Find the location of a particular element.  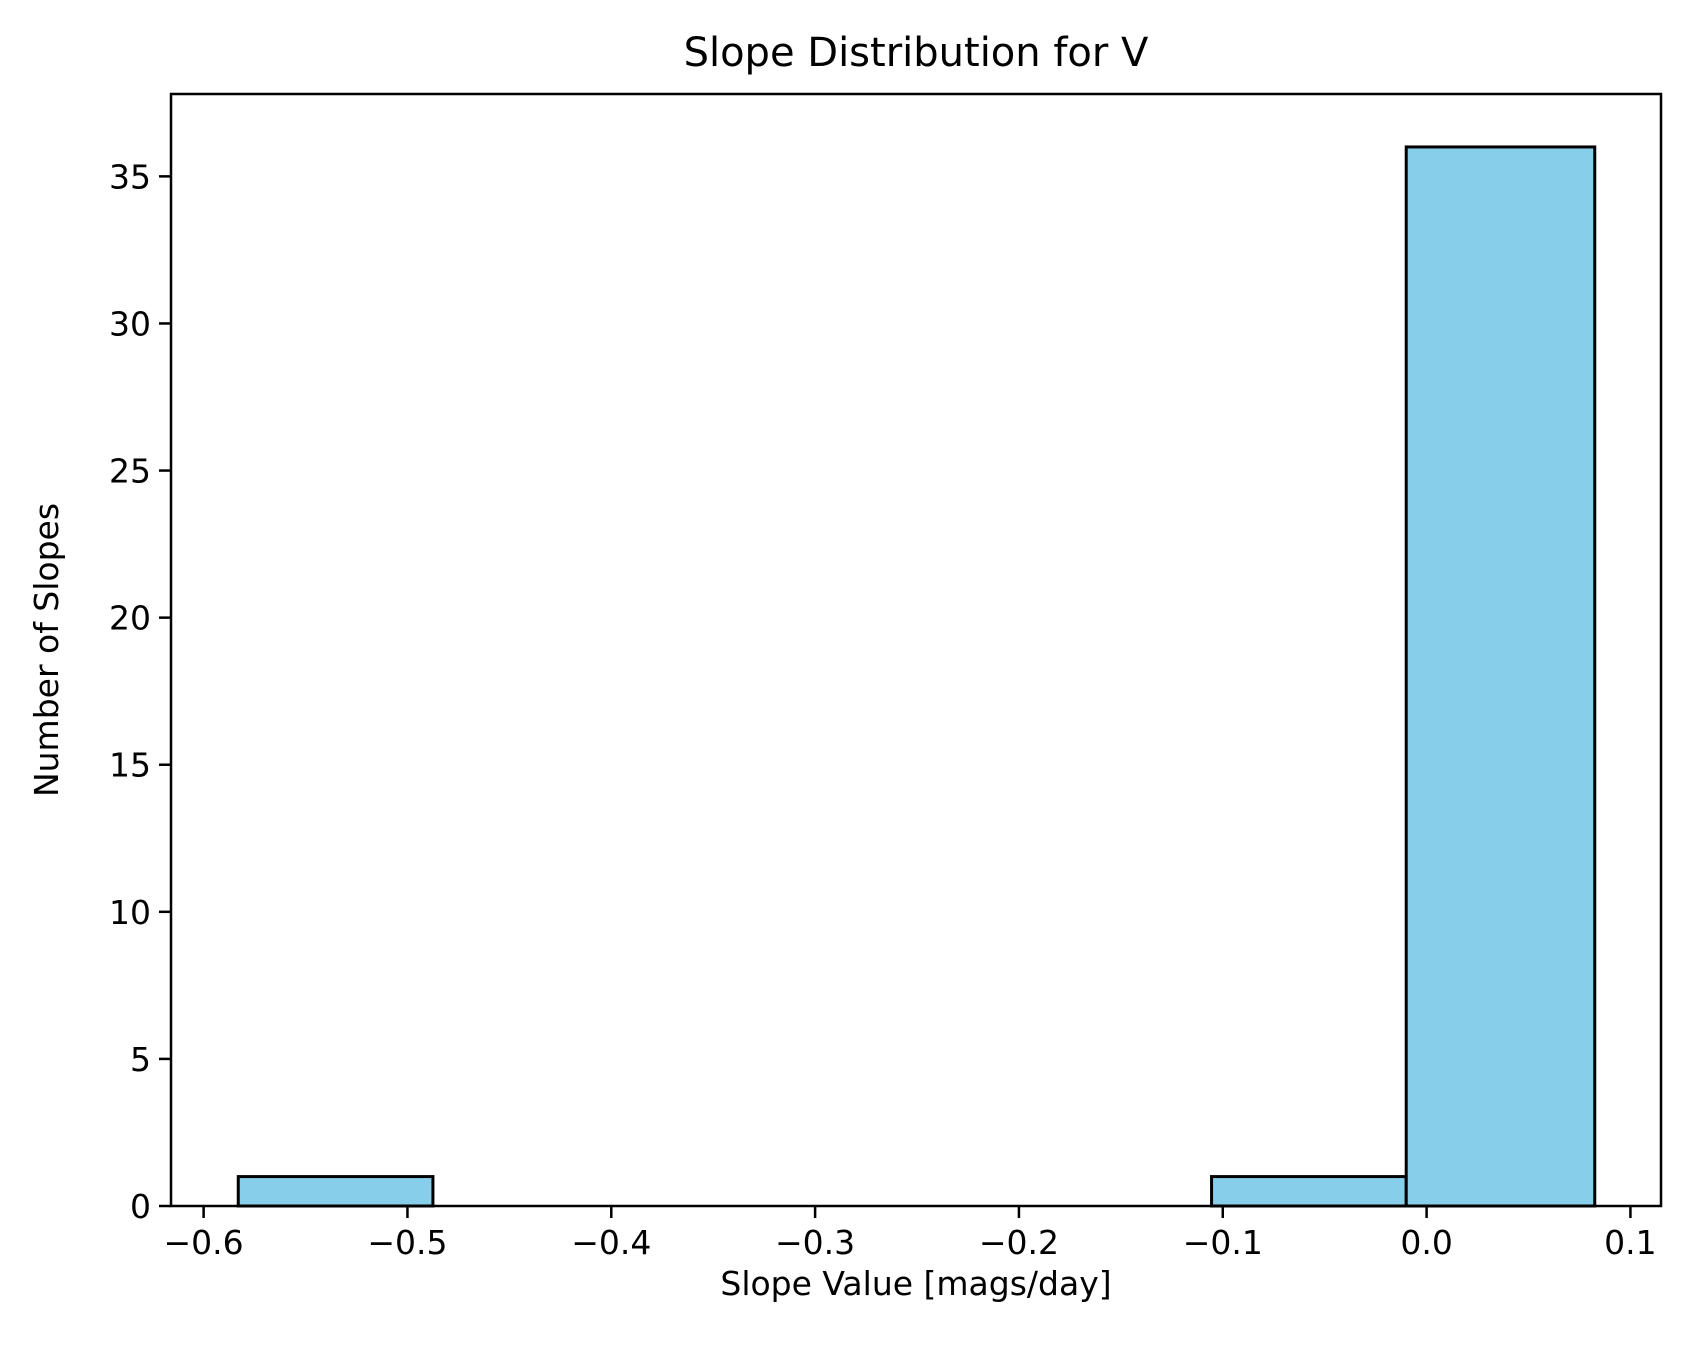

x-tick-label: −0.3 is located at coordinates (815, 1242).